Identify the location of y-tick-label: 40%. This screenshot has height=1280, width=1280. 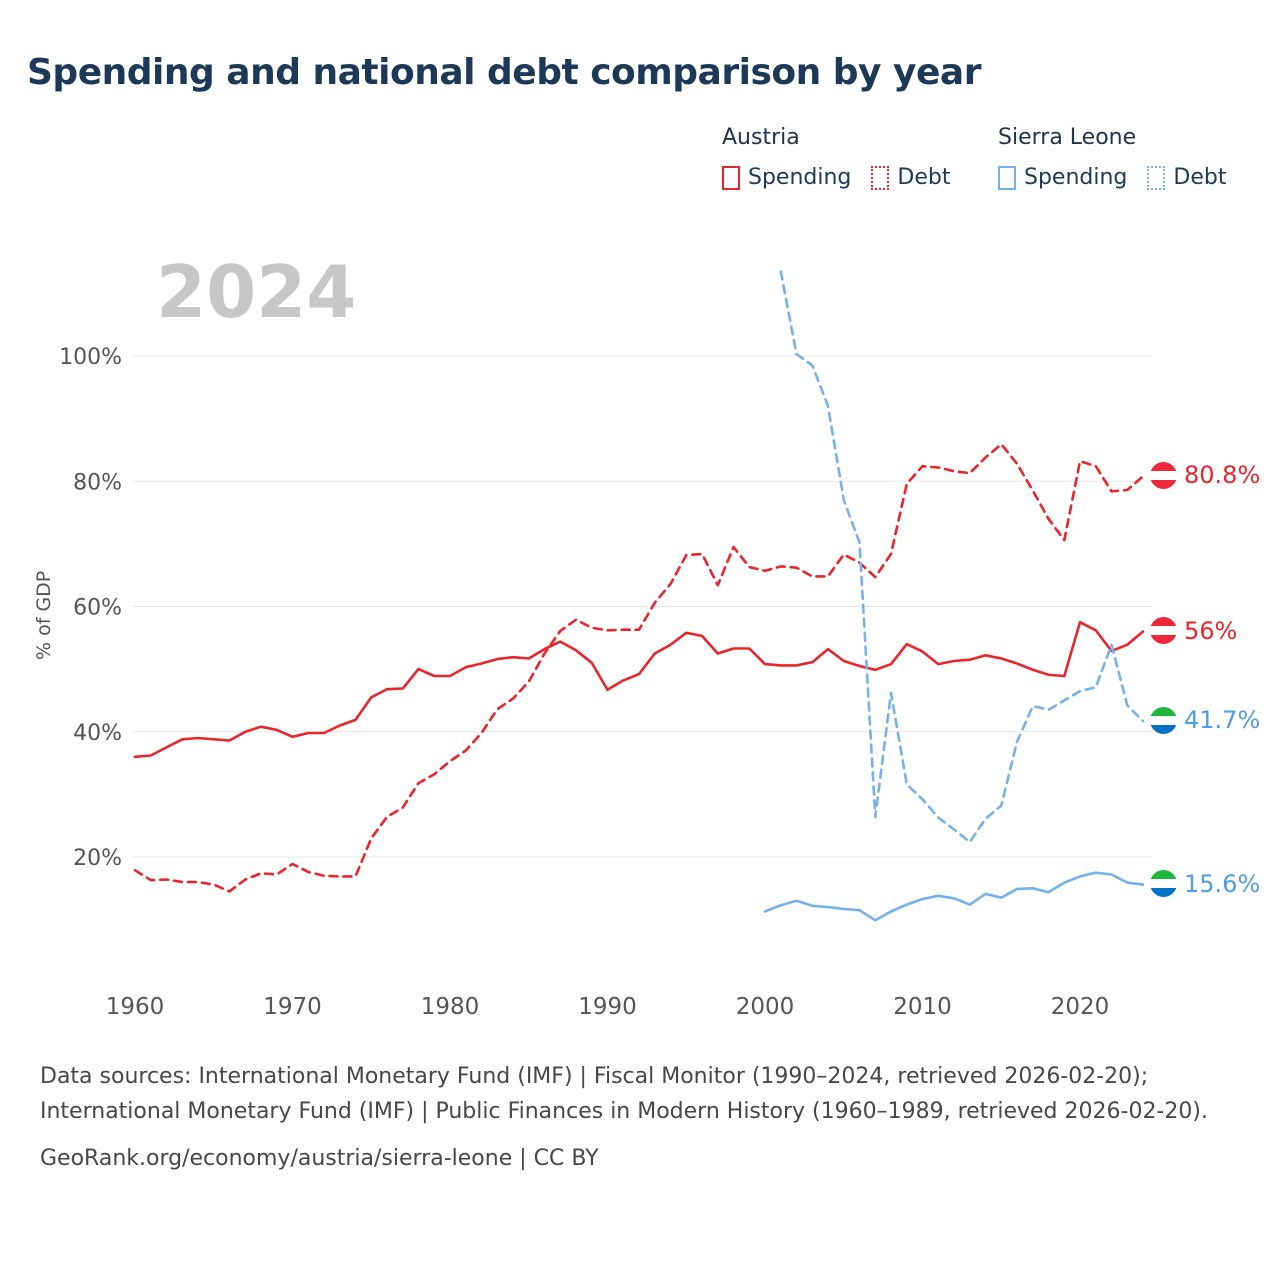
(97, 733).